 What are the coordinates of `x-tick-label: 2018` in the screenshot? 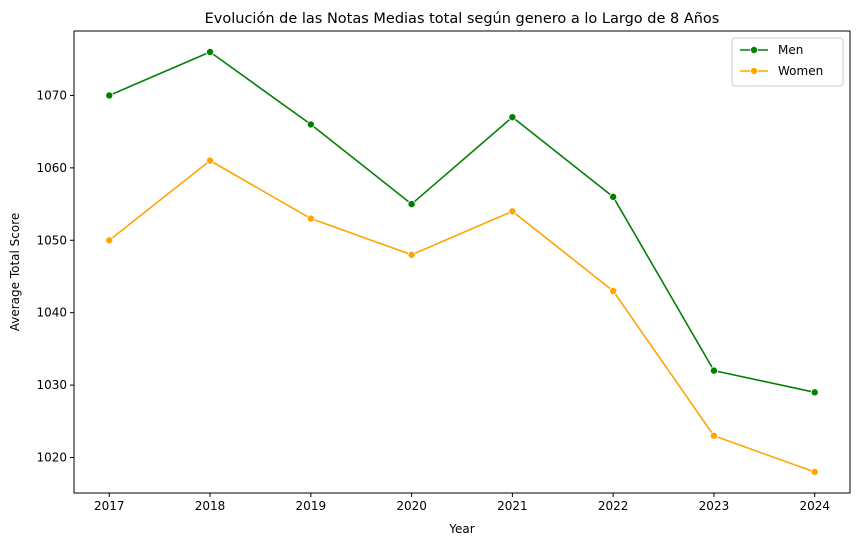 It's located at (210, 506).